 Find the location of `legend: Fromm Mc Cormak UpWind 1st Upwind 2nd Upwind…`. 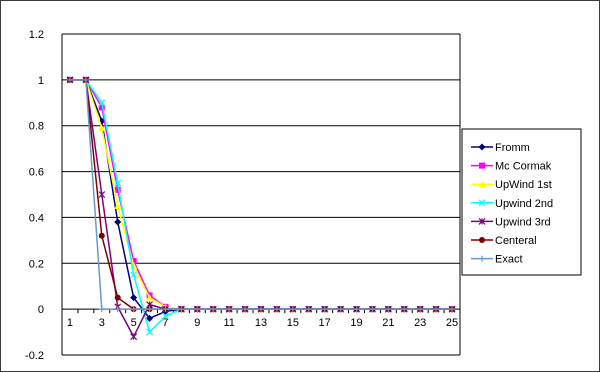

legend: Fromm Mc Cormak UpWind 1st Upwind 2nd Upwind… is located at coordinates (521, 202).